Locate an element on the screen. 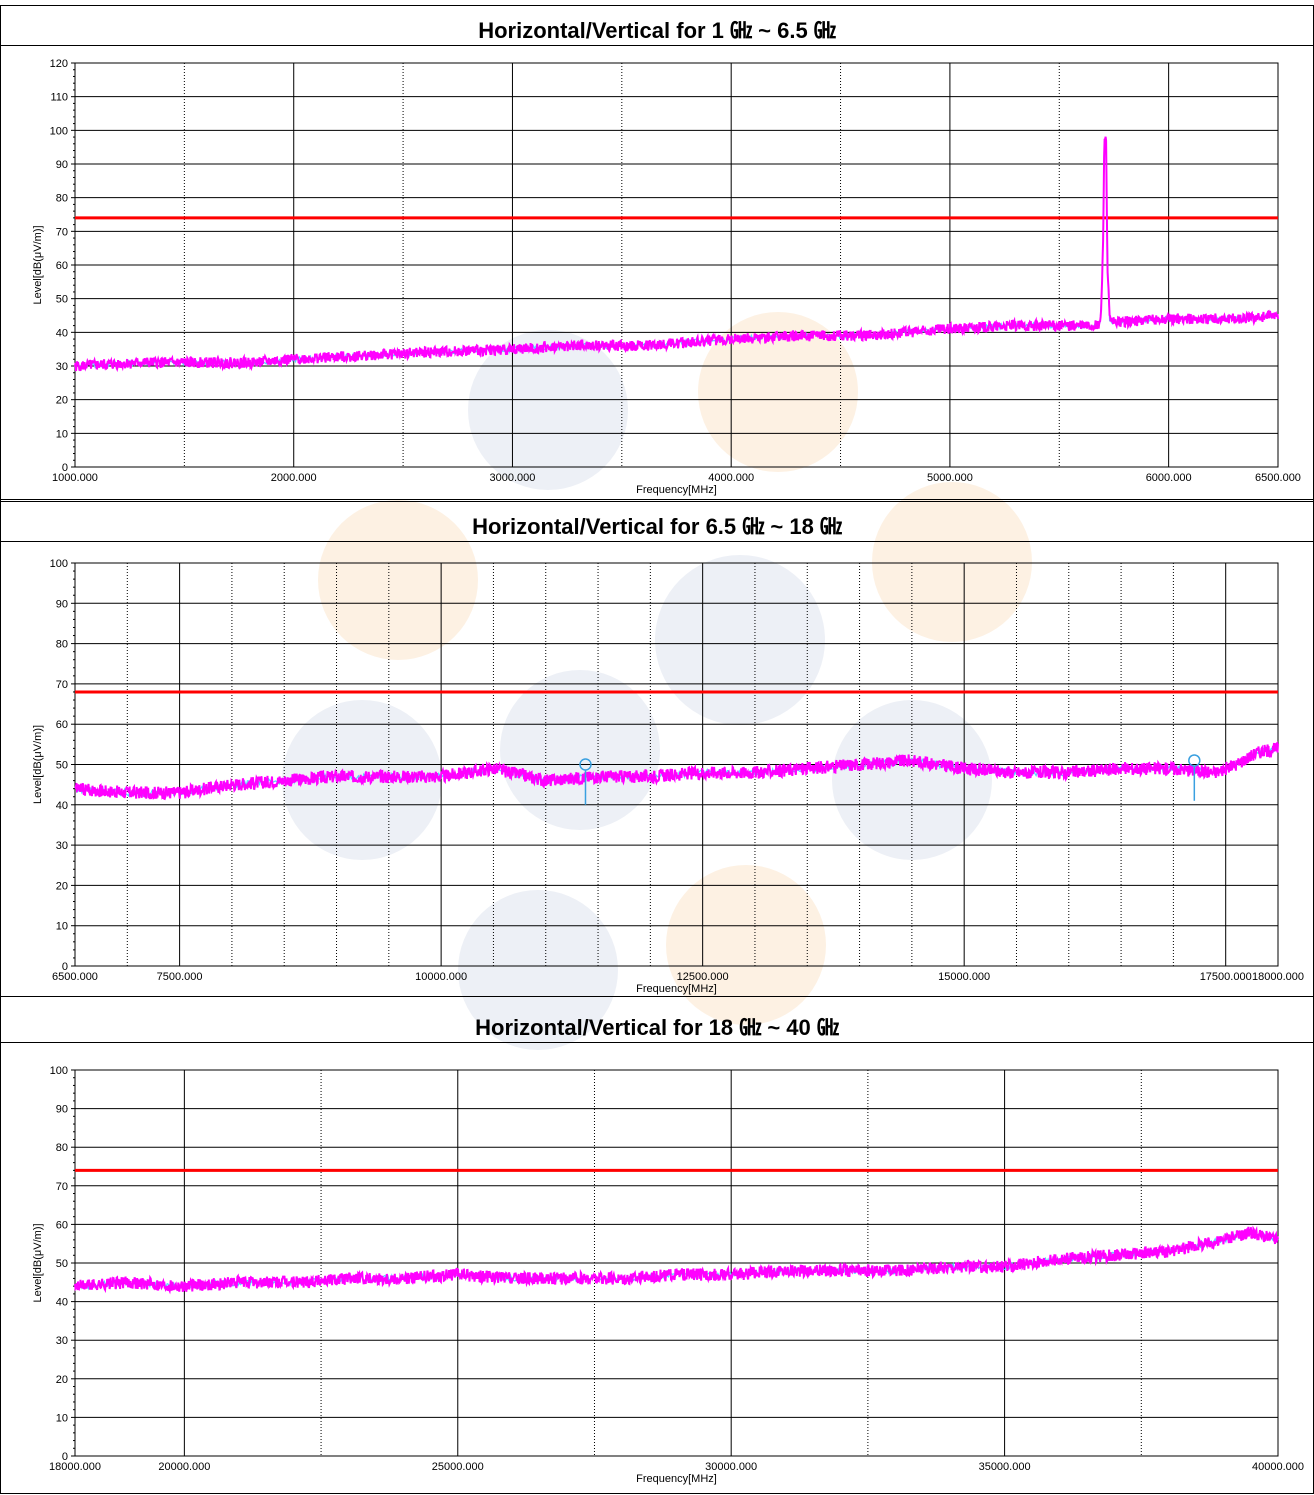 This screenshot has height=1495, width=1314. x-tick-label: 4000.000 is located at coordinates (731, 478).